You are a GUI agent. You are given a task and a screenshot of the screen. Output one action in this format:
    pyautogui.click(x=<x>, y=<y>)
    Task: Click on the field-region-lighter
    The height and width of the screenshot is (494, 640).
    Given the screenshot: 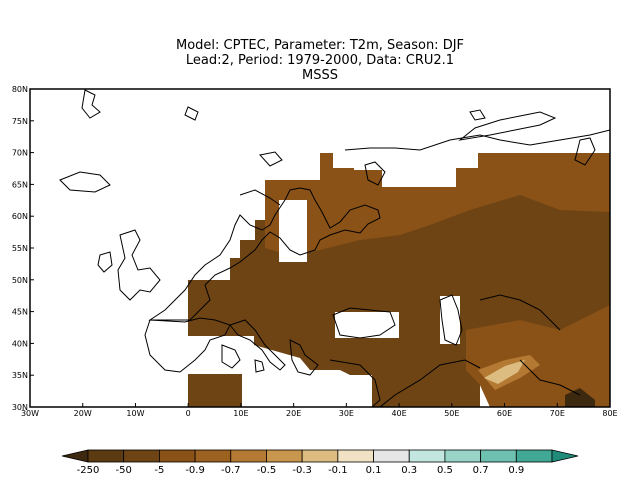 What is the action you would take?
    pyautogui.click(x=504, y=372)
    